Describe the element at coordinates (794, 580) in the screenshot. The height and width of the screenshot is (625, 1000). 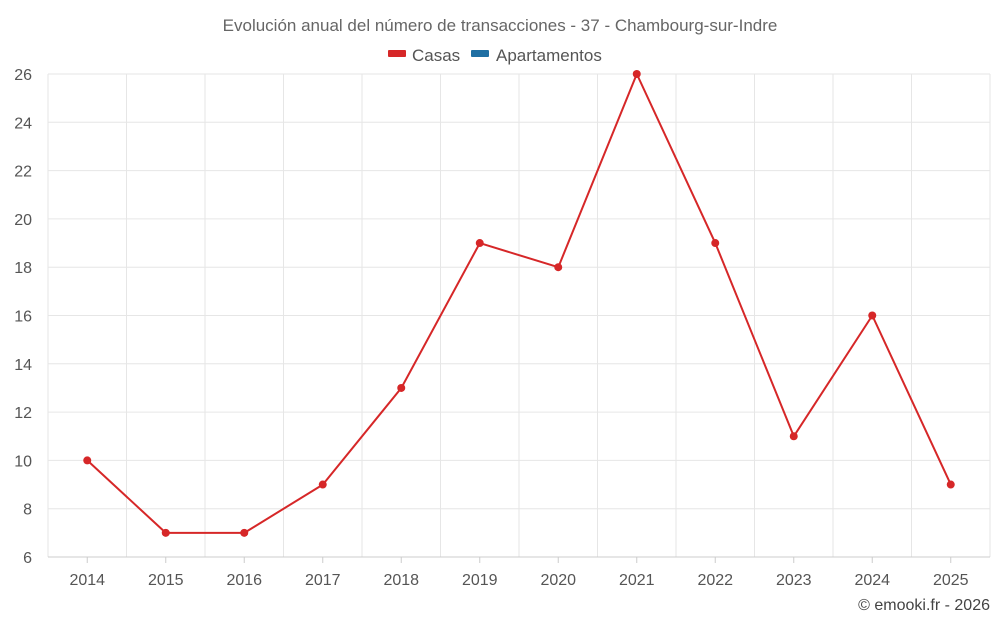
I see `x-tick-label: 2023` at that location.